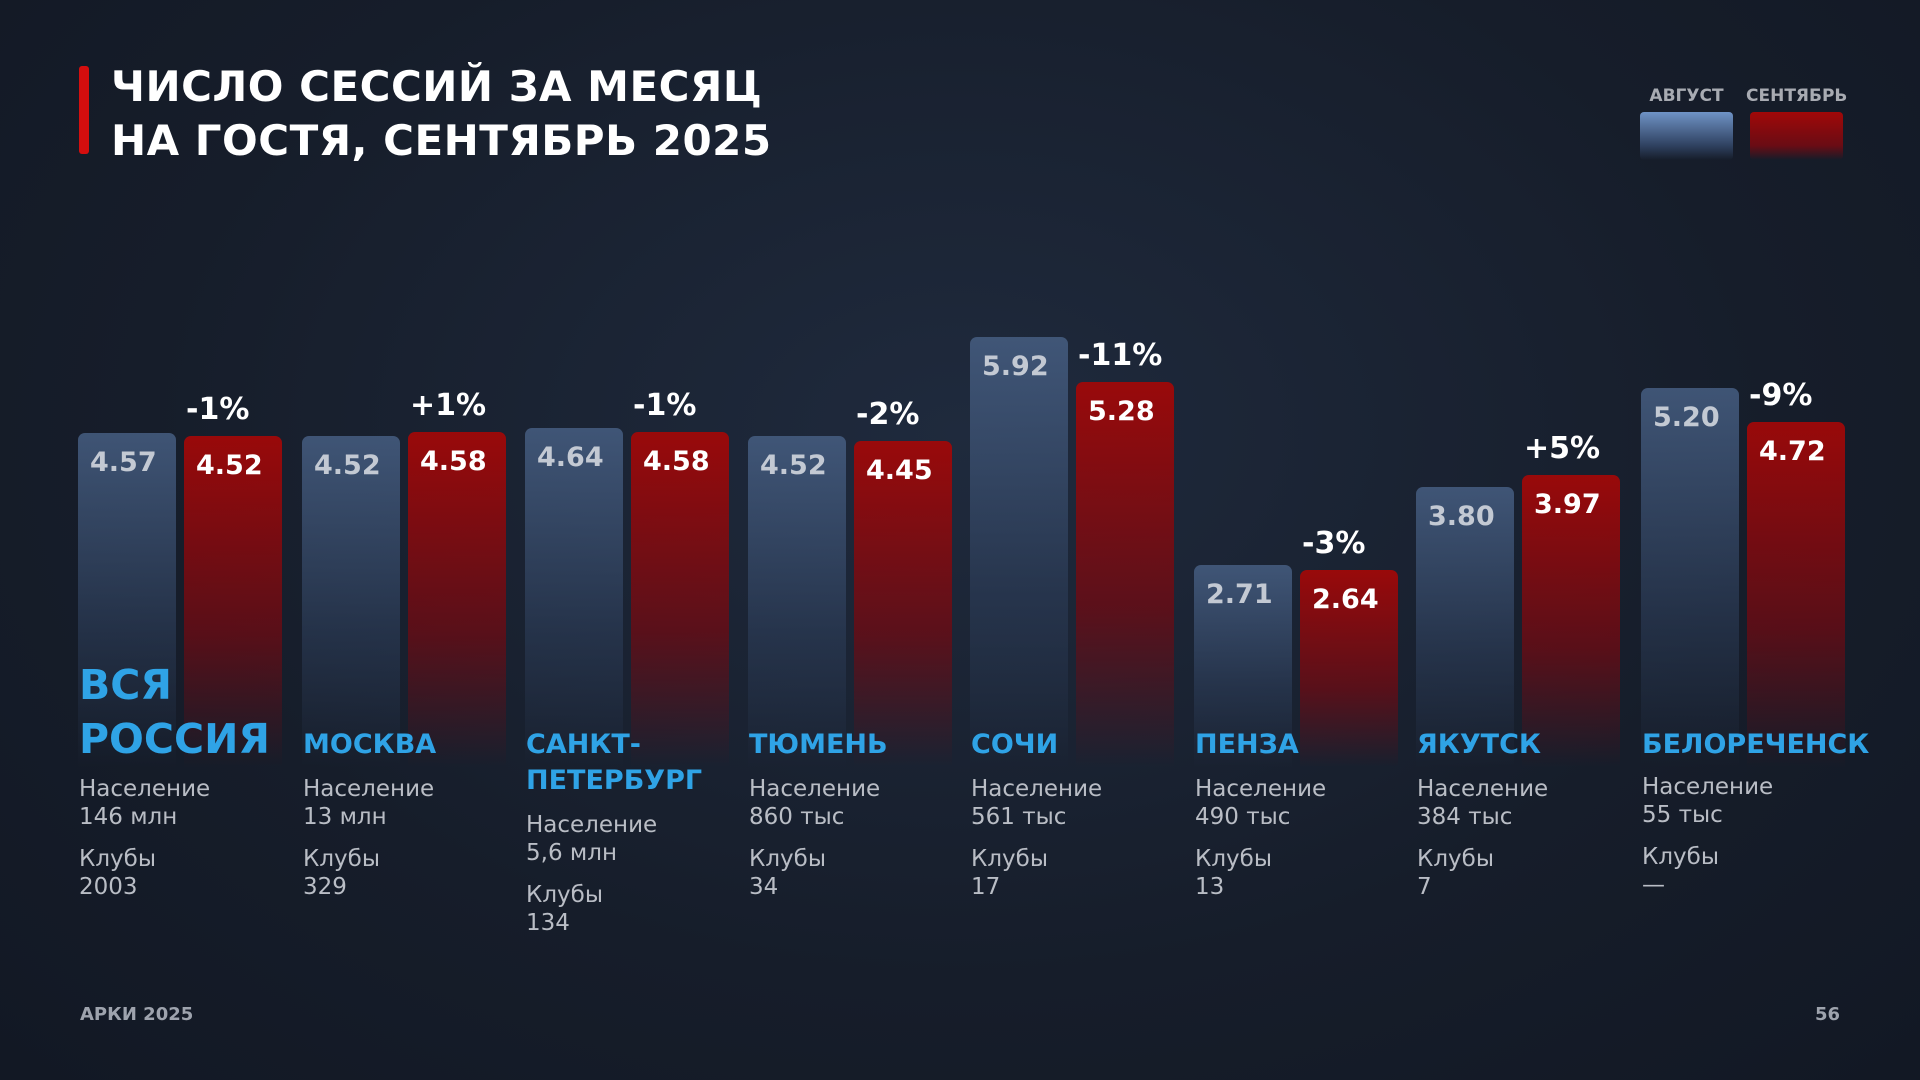 The height and width of the screenshot is (1080, 1920). Describe the element at coordinates (986, 887) in the screenshot. I see `clubs: 17` at that location.